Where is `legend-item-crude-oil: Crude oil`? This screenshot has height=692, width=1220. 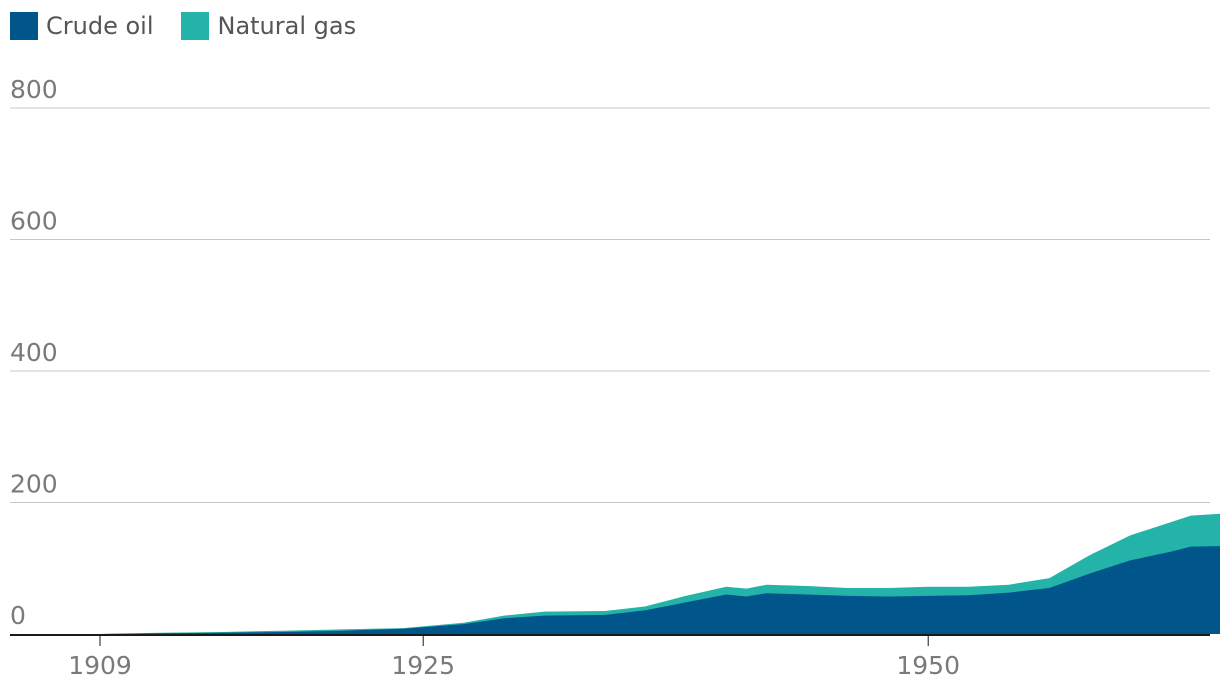 legend-item-crude-oil: Crude oil is located at coordinates (81, 26).